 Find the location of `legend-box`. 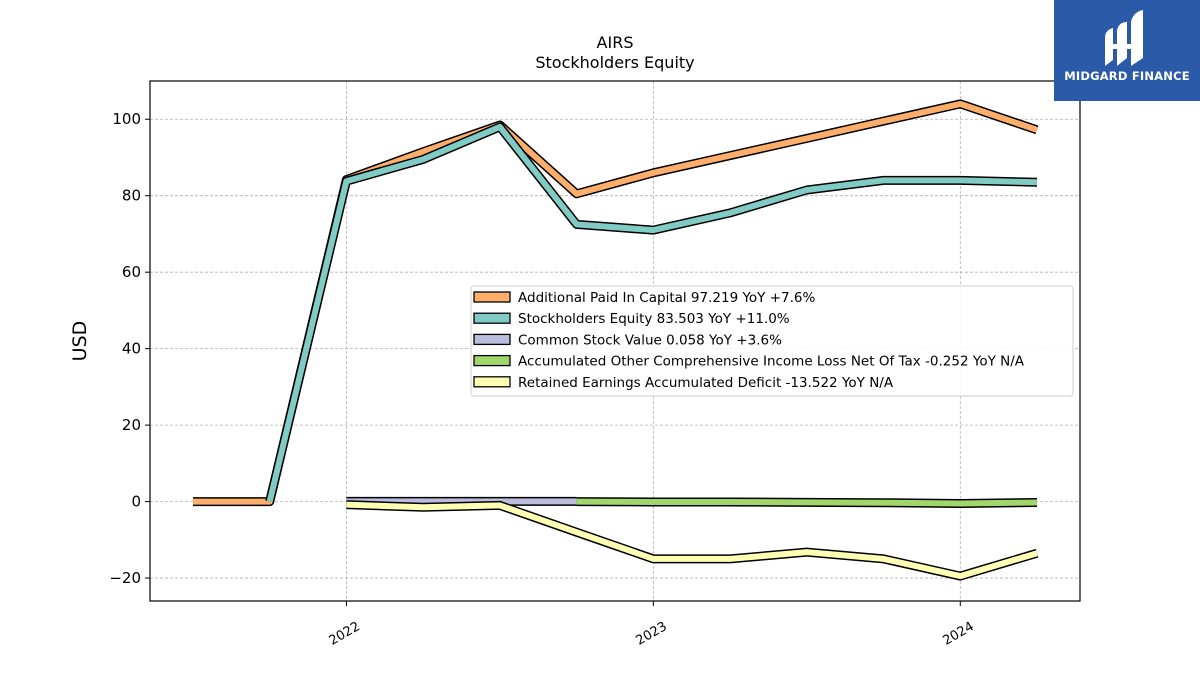

legend-box is located at coordinates (772, 341).